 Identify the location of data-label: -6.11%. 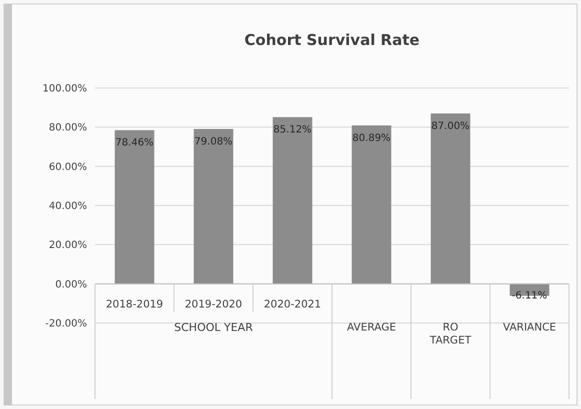
(530, 296).